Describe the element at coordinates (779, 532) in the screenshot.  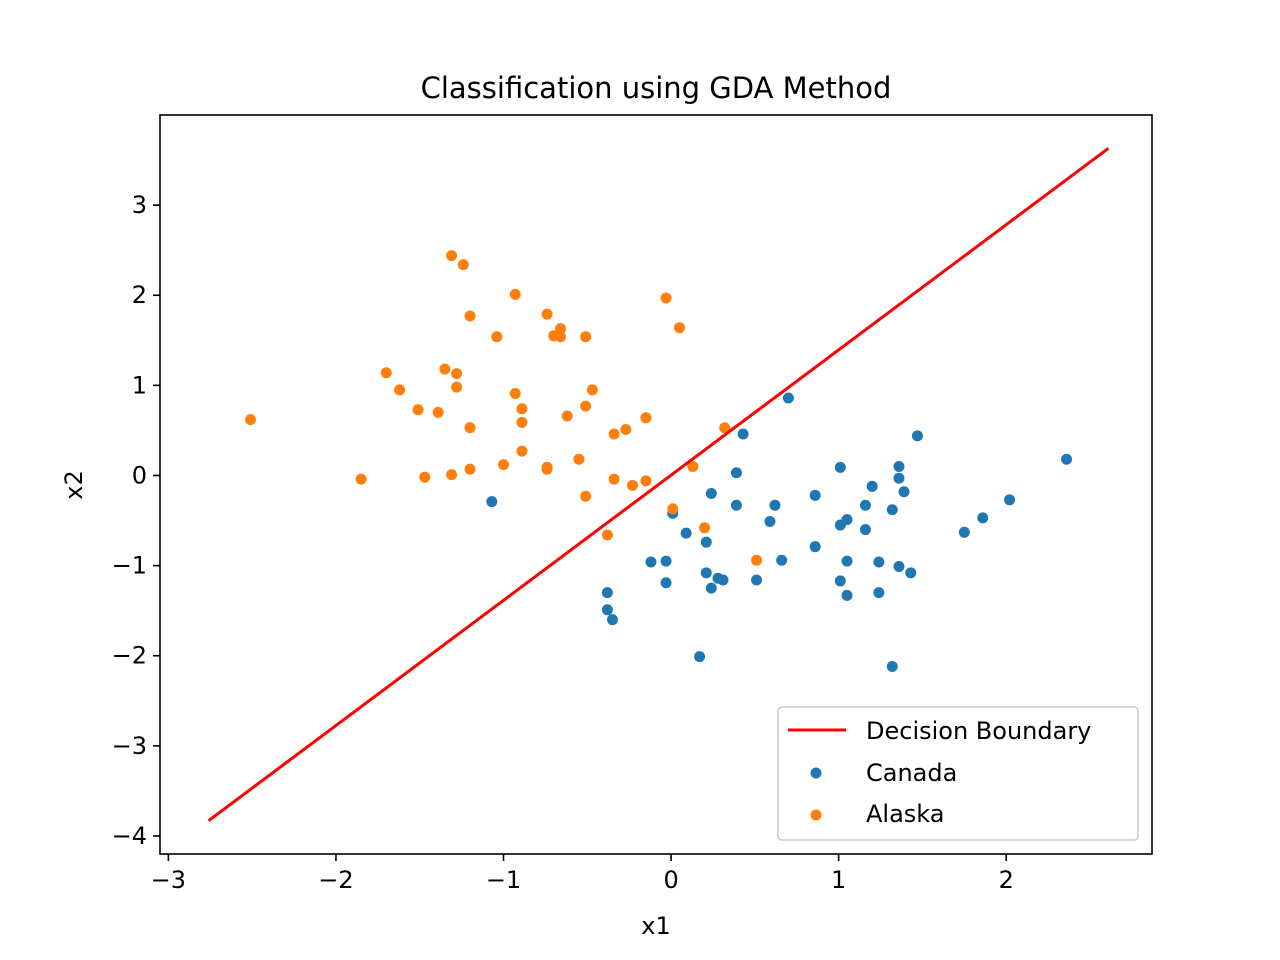
I see `series-canada` at that location.